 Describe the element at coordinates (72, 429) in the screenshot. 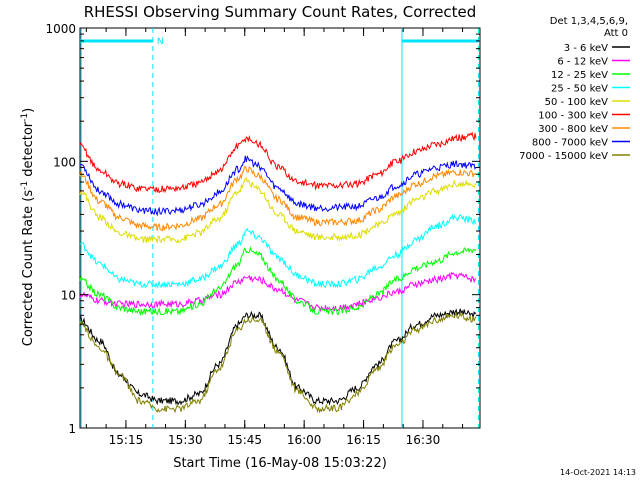

I see `y-tick-label: 1` at that location.